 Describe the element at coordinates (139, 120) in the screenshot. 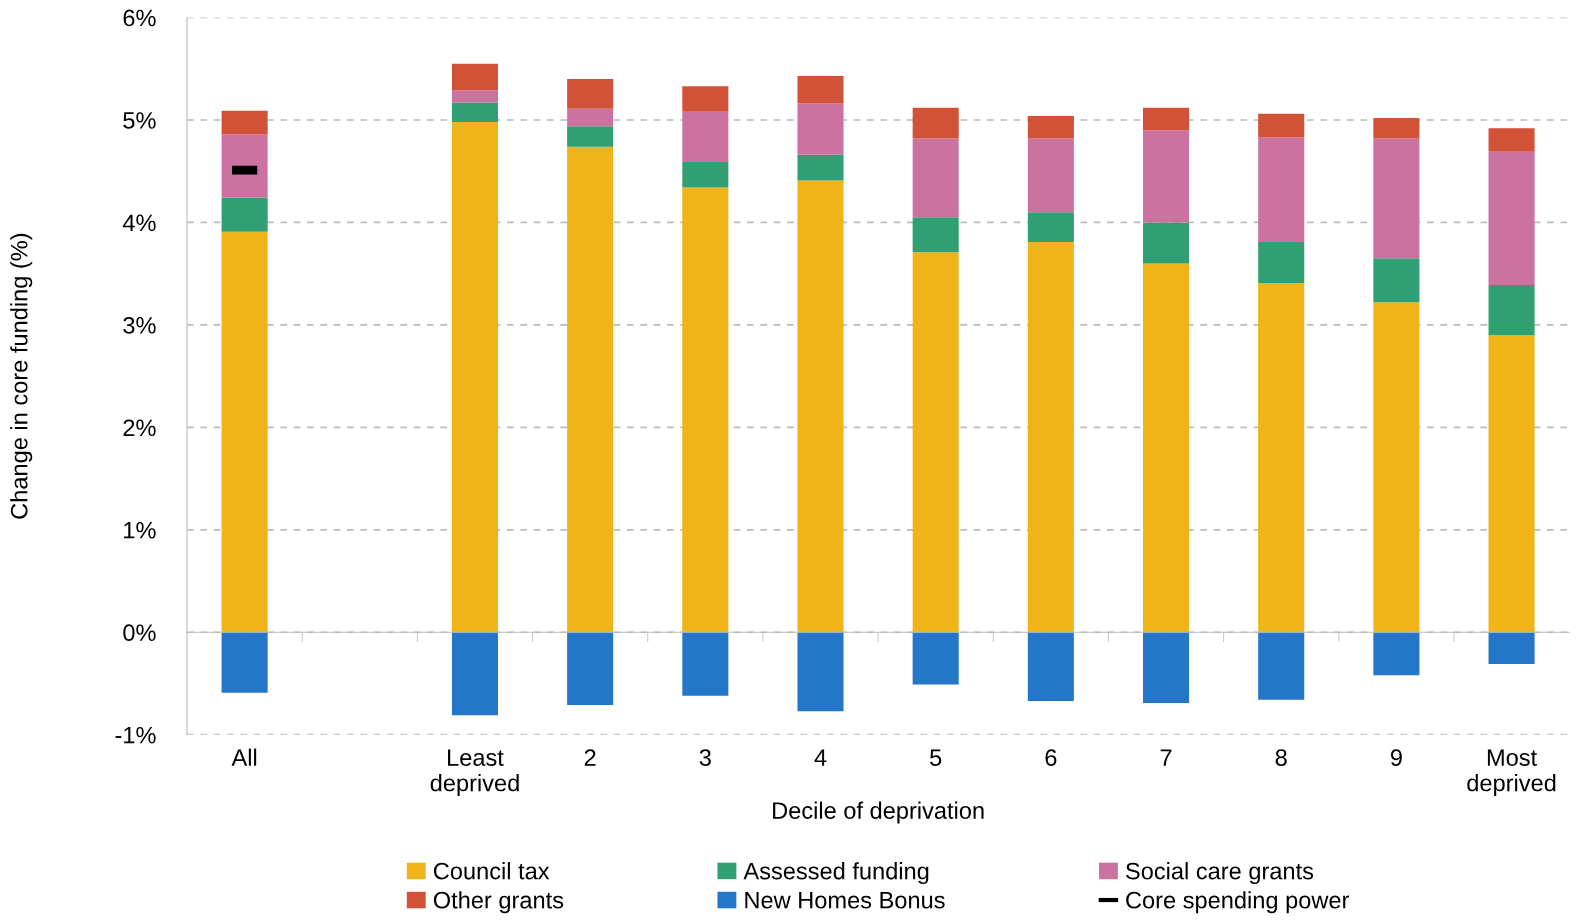

I see `y-tick-label: 5%` at that location.